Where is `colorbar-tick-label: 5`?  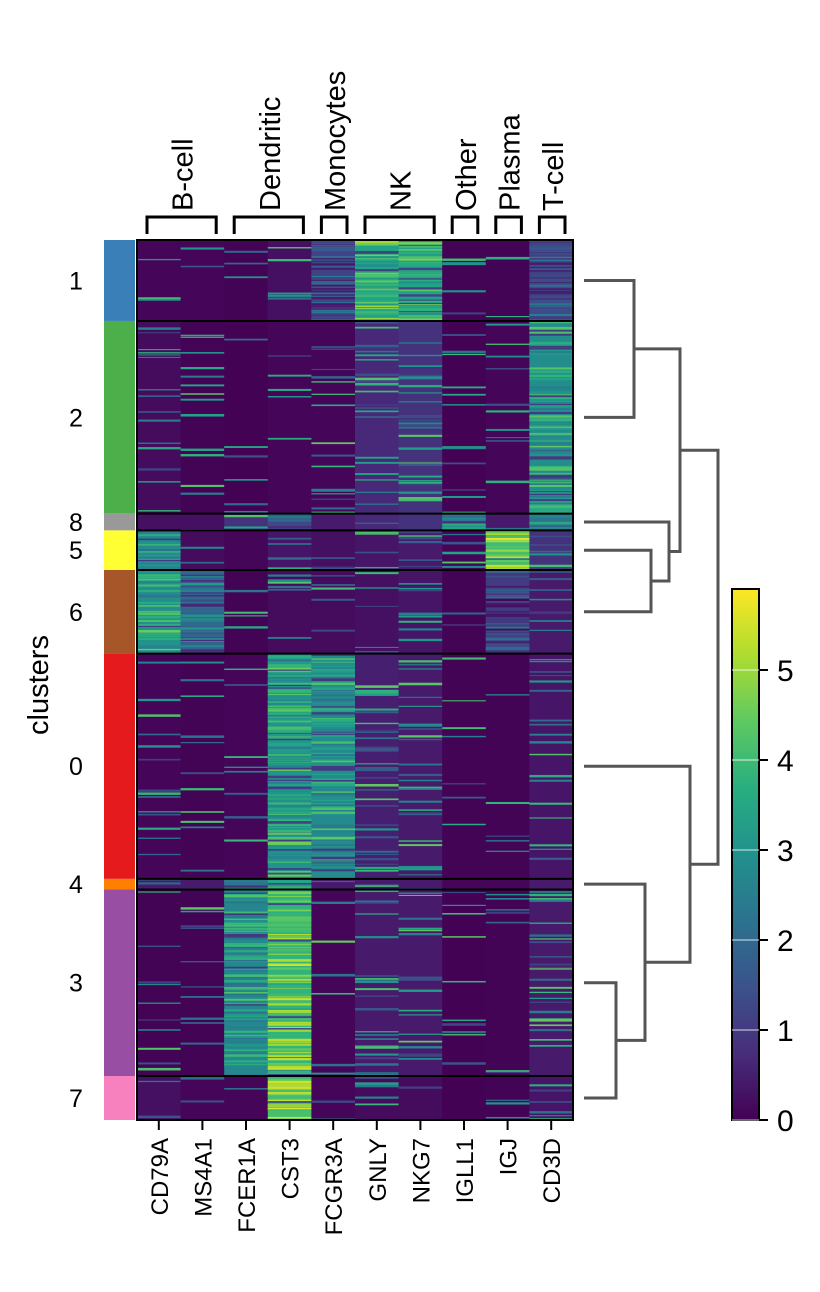 colorbar-tick-label: 5 is located at coordinates (785, 671).